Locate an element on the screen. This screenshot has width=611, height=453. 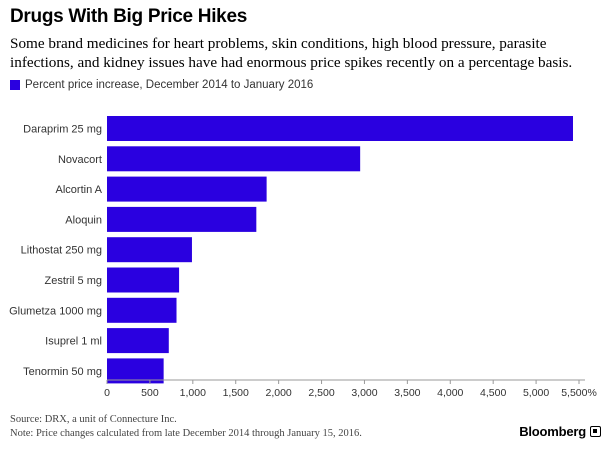
bar-novacort is located at coordinates (234, 159).